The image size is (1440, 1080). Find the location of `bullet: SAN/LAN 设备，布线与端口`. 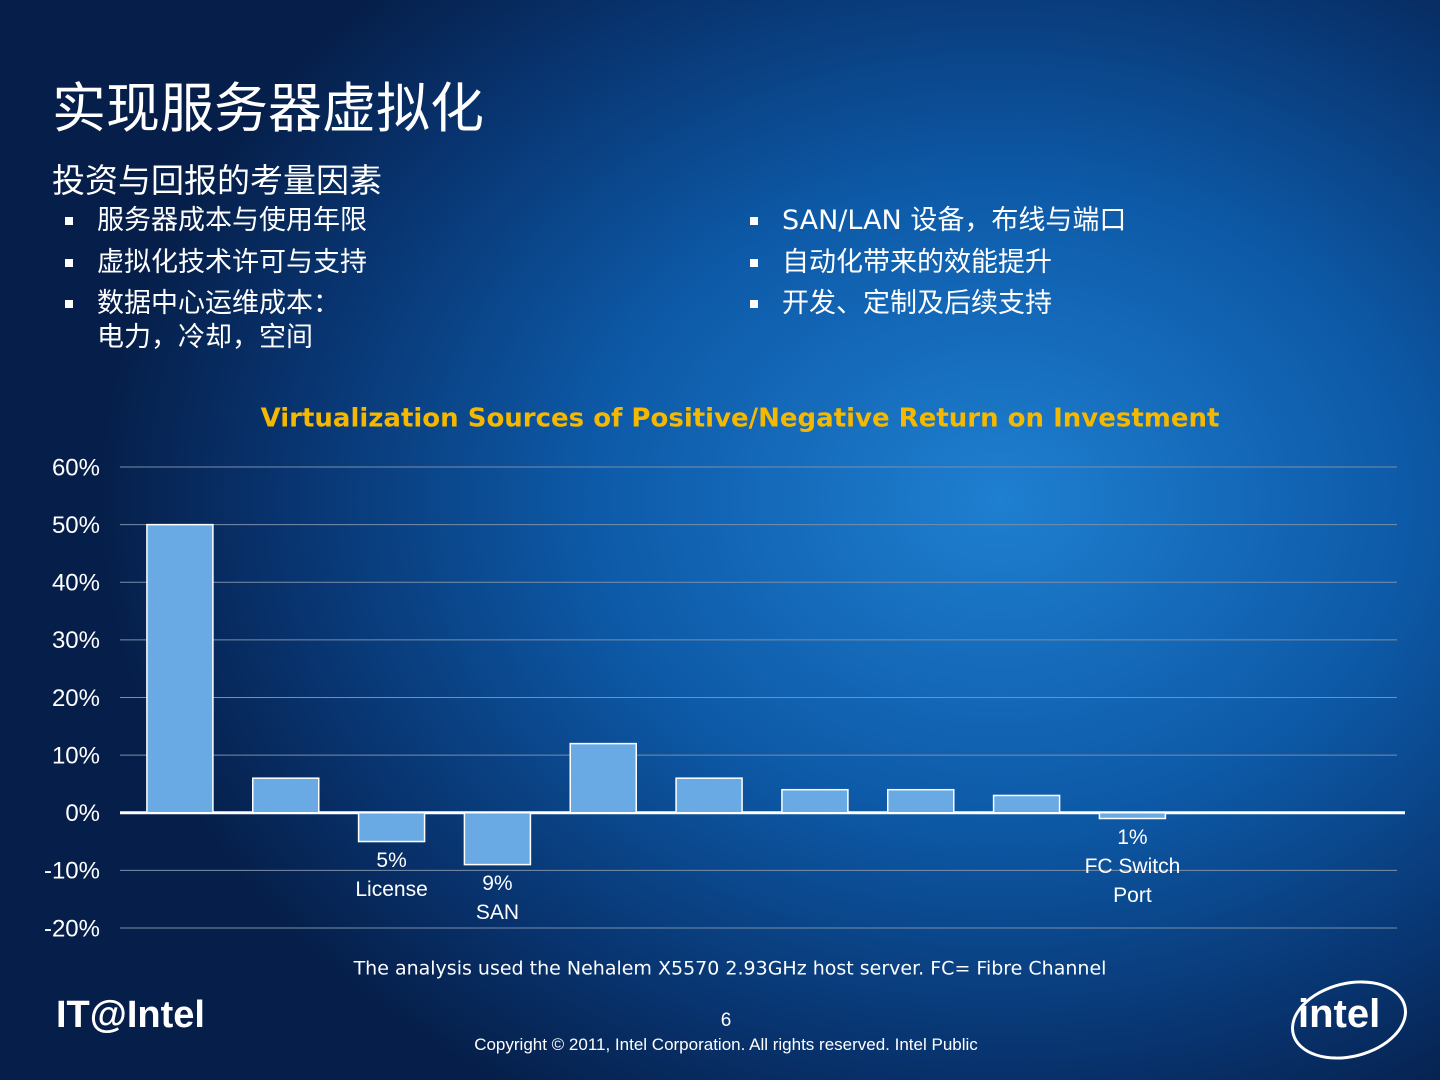

bullet: SAN/LAN 设备，布线与端口 is located at coordinates (938, 221).